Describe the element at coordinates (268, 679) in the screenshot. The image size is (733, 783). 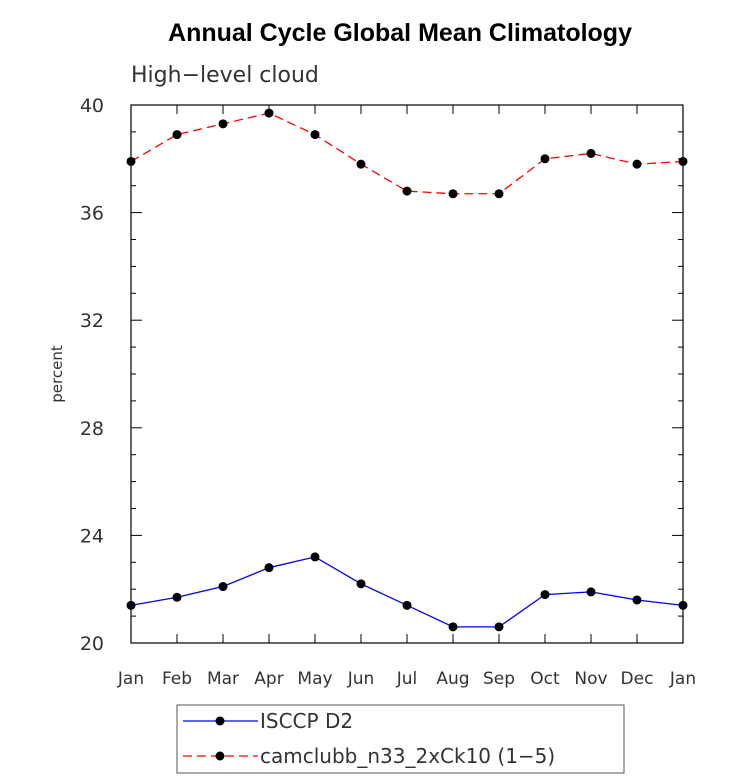
I see `x-tick-label: Apr` at that location.